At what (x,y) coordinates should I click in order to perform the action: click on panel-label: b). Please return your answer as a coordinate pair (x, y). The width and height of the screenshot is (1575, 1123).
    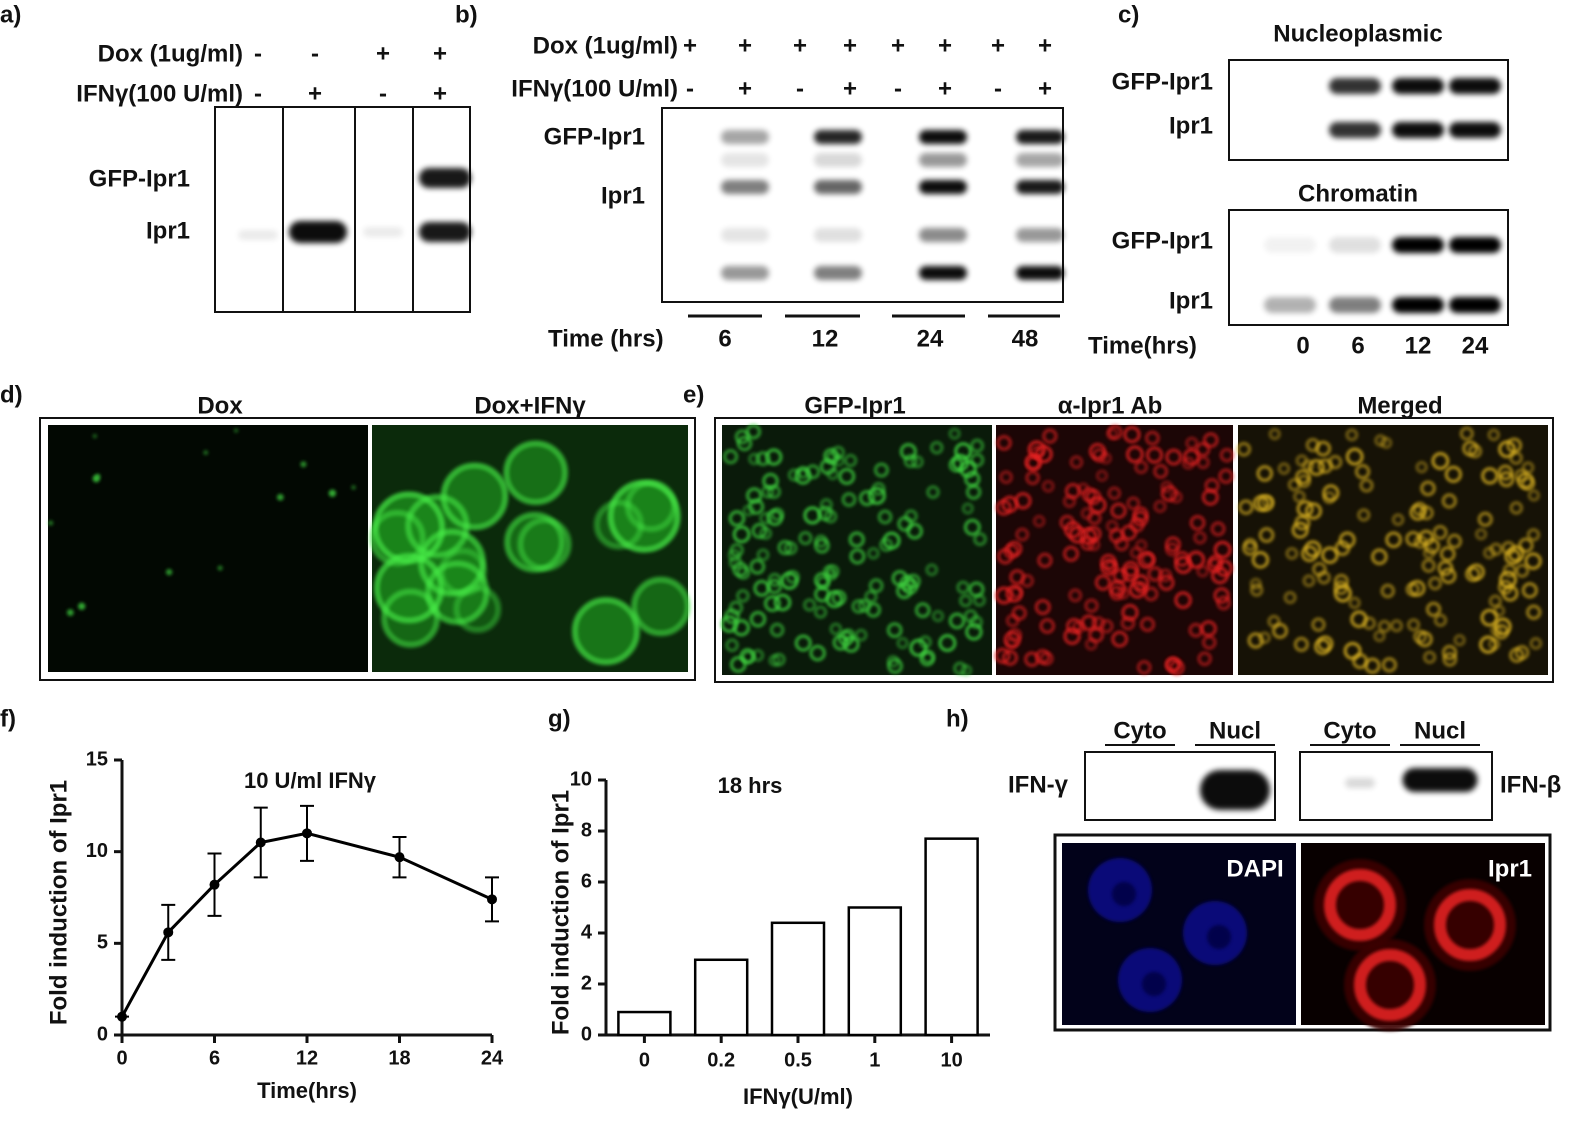
    Looking at the image, I should click on (466, 14).